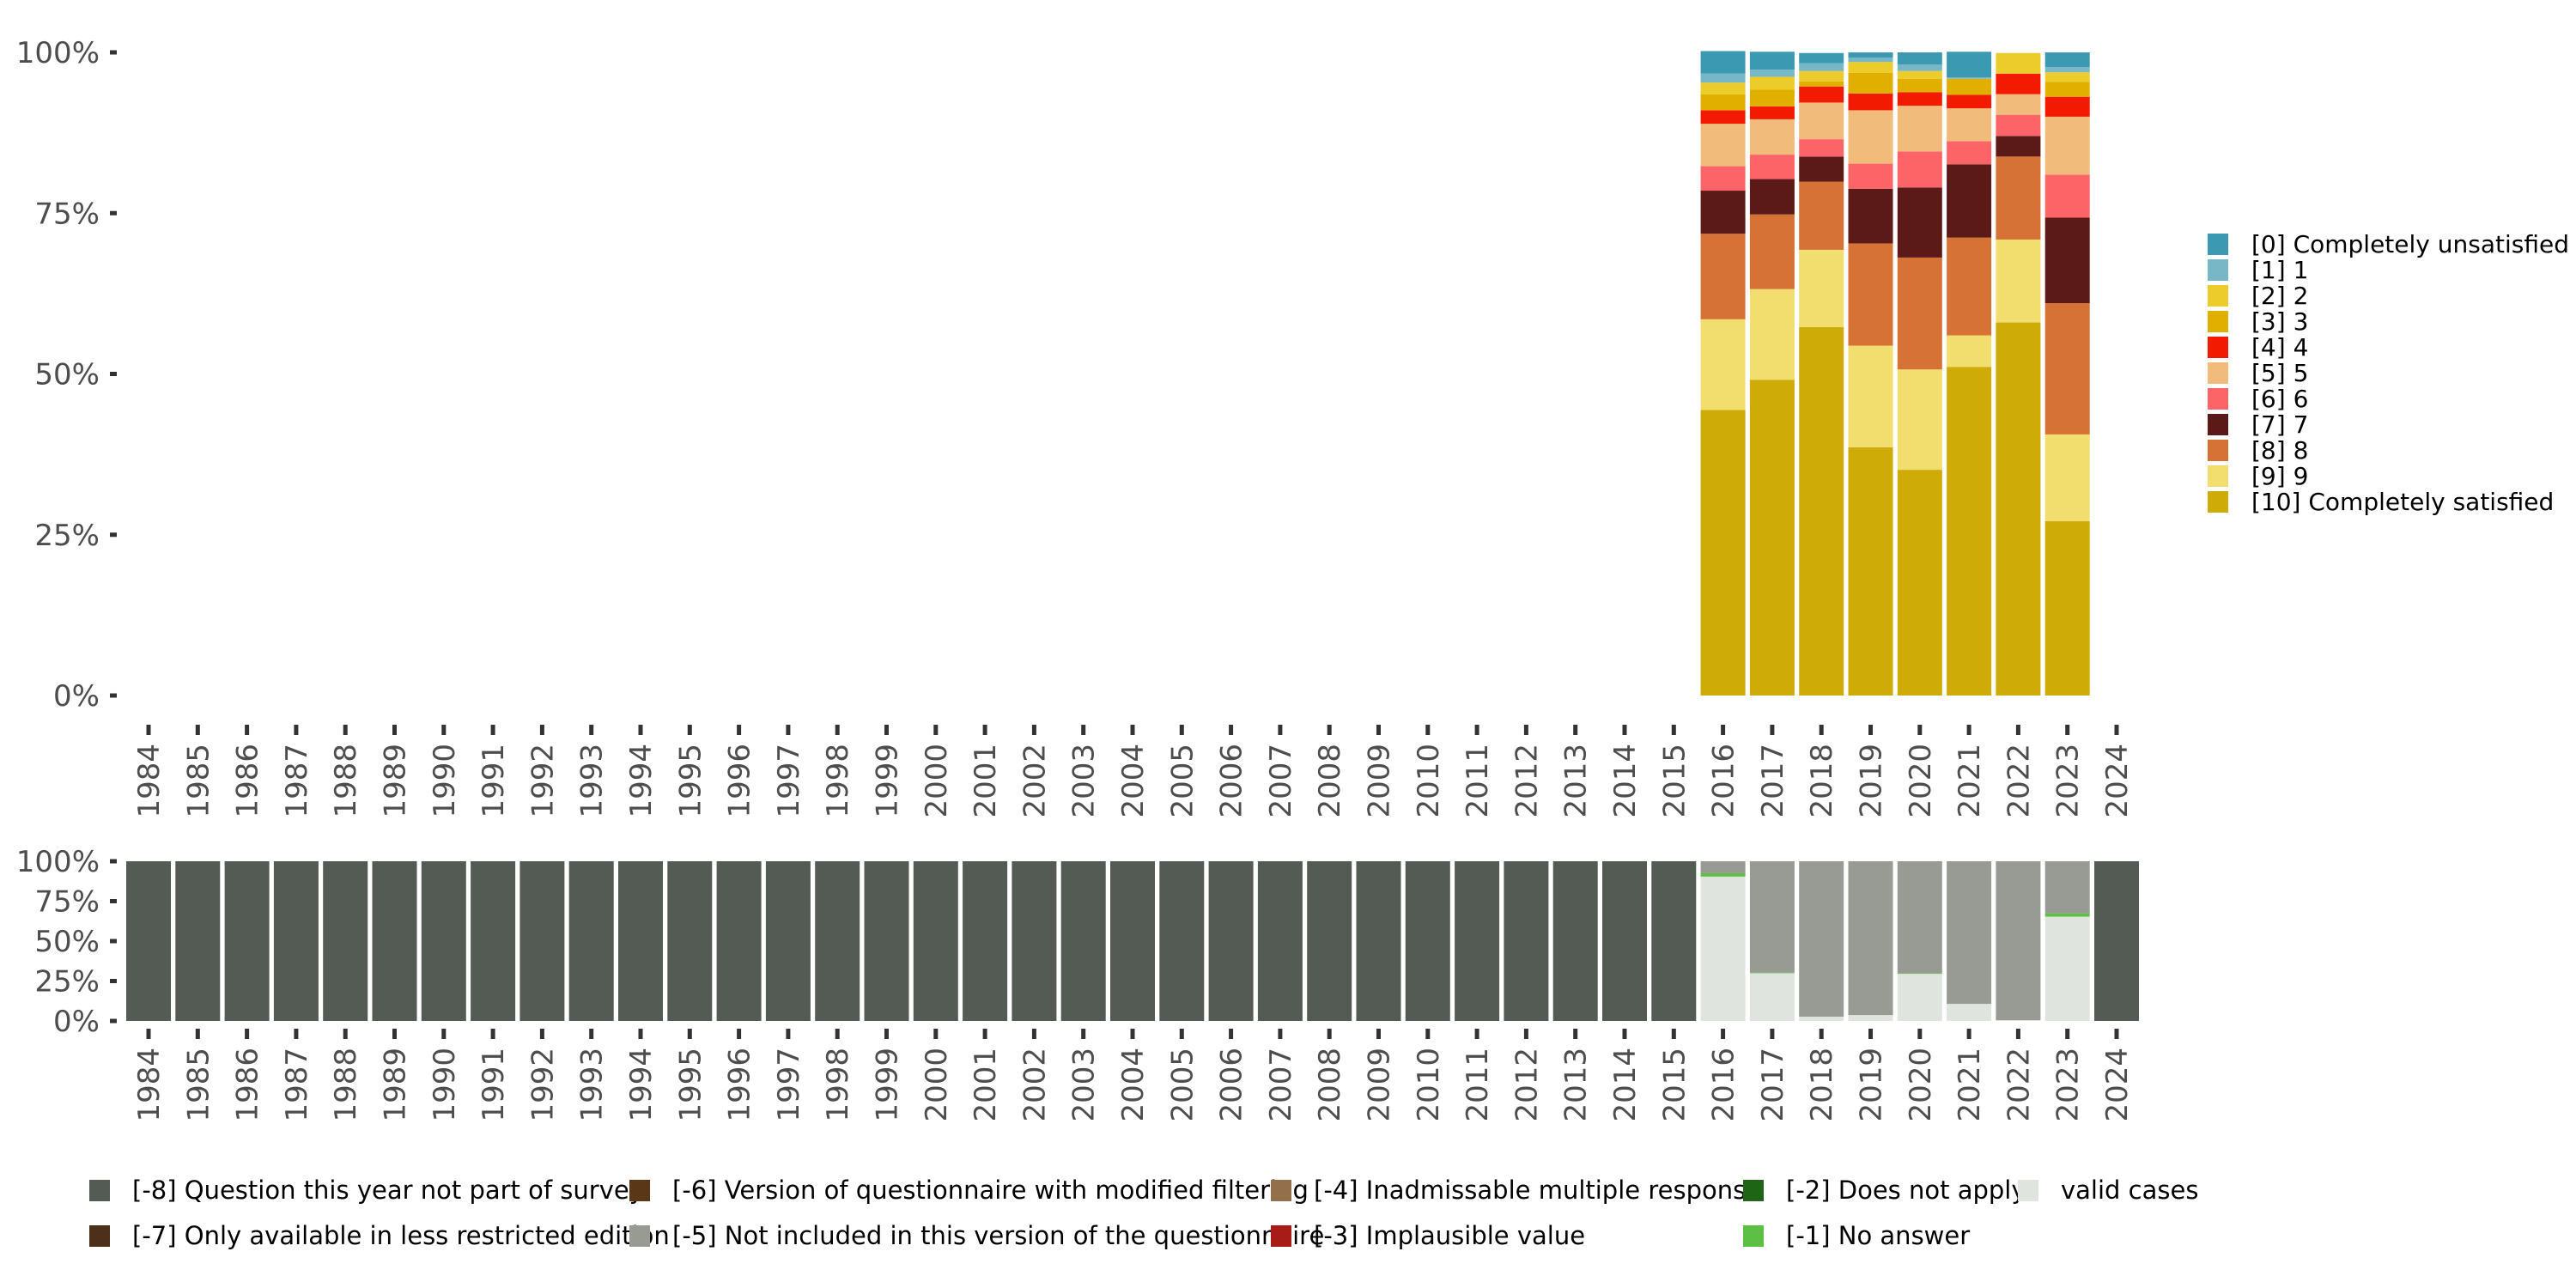 The height and width of the screenshot is (1288, 2576). I want to click on bottom-y-tick-label: 100%, so click(58, 862).